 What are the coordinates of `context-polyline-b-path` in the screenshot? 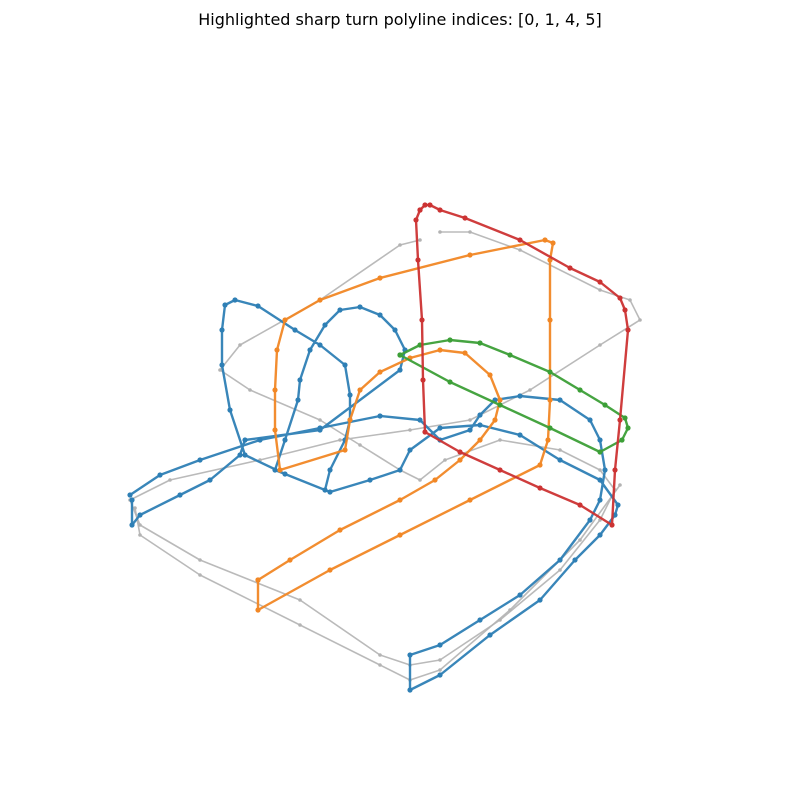 It's located at (377, 582).